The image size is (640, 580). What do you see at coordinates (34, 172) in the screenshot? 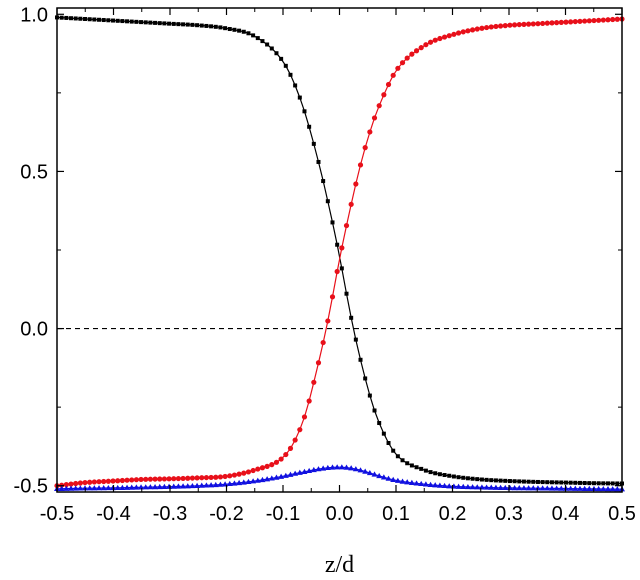
I see `y-tick-label: 0.5` at bounding box center [34, 172].